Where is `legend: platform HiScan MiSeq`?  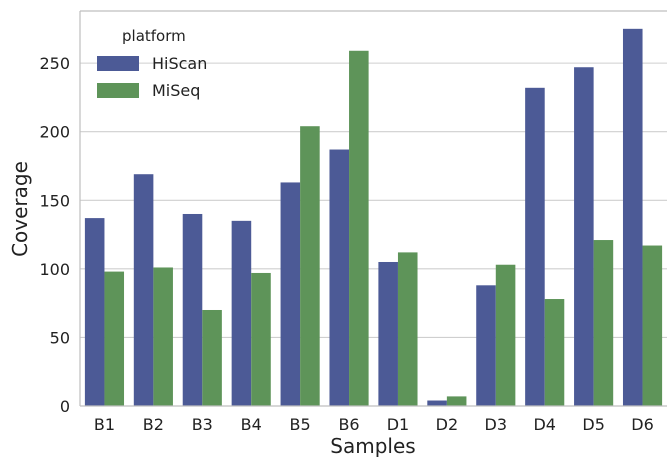 legend: platform HiScan MiSeq is located at coordinates (152, 63).